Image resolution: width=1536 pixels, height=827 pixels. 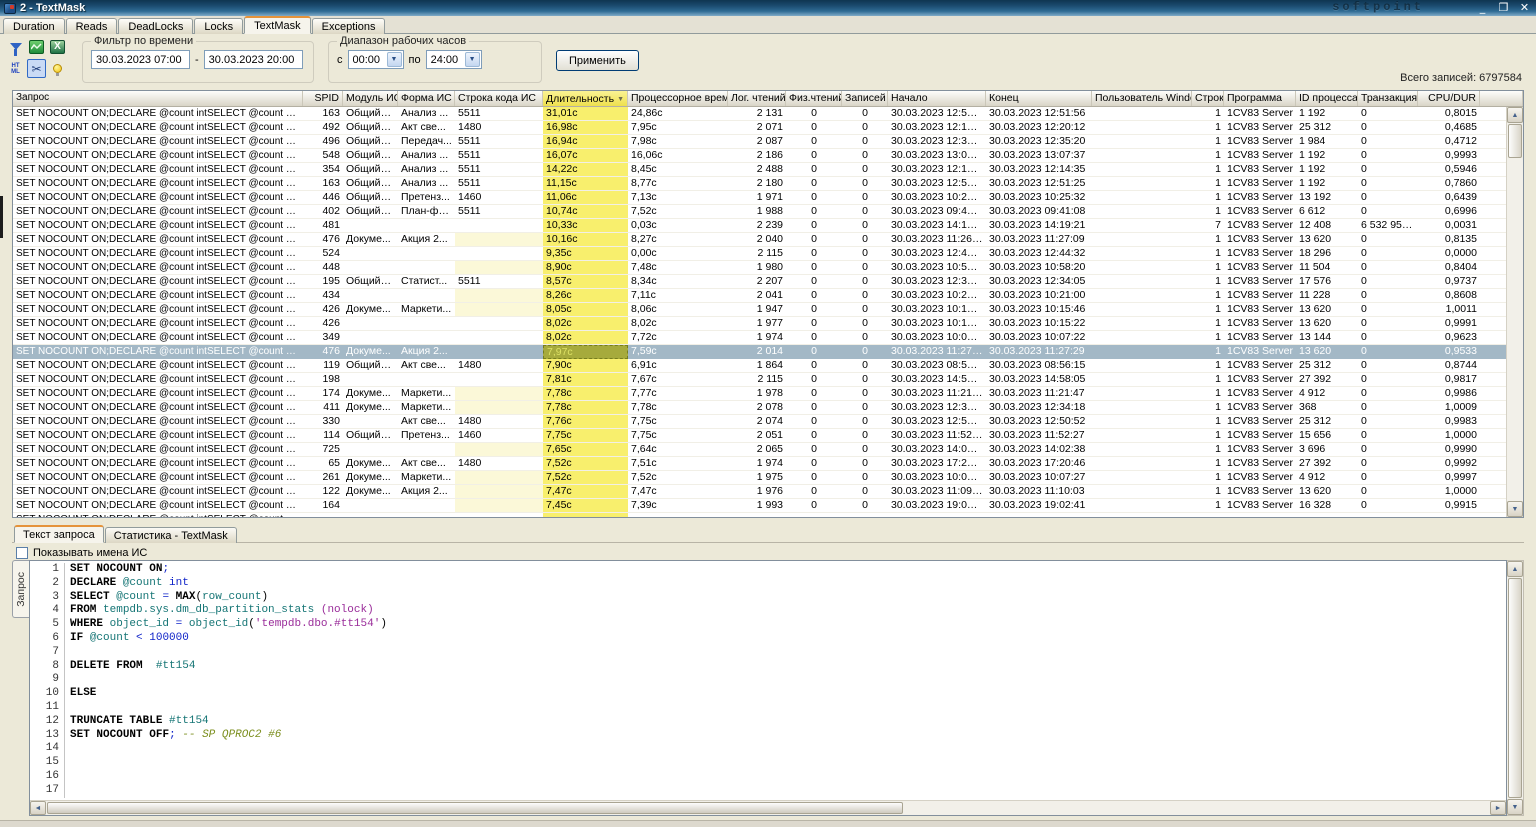 I want to click on column-header-code-line: Строка кода ИС, so click(x=499, y=98).